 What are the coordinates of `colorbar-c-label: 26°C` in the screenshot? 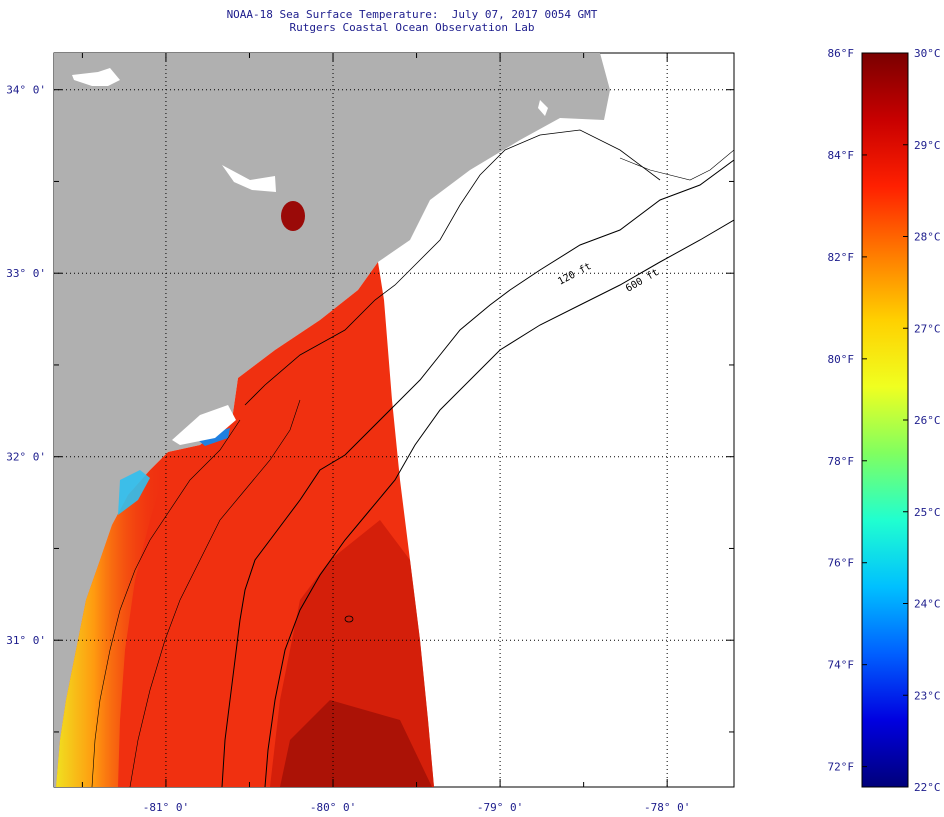 It's located at (927, 420).